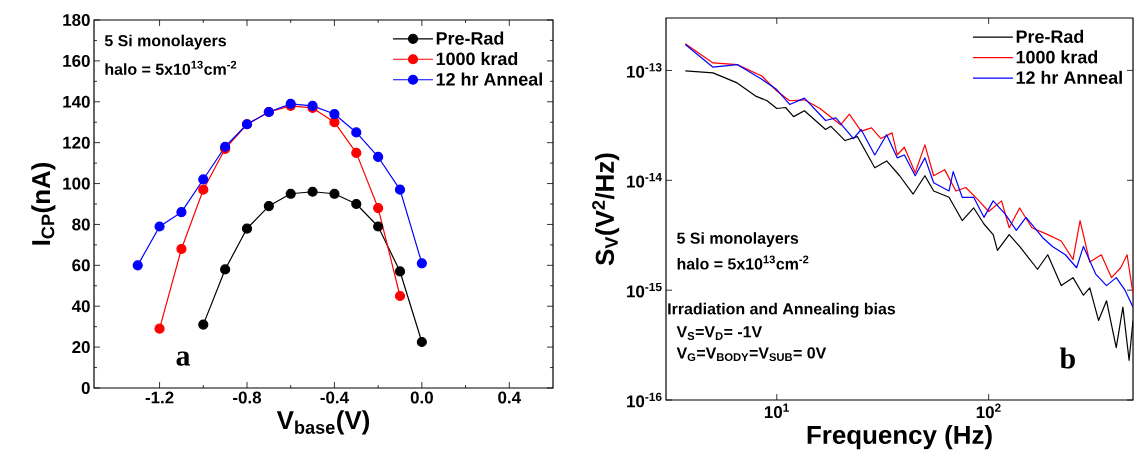  Describe the element at coordinates (81, 347) in the screenshot. I see `y-tick-label: 20` at that location.